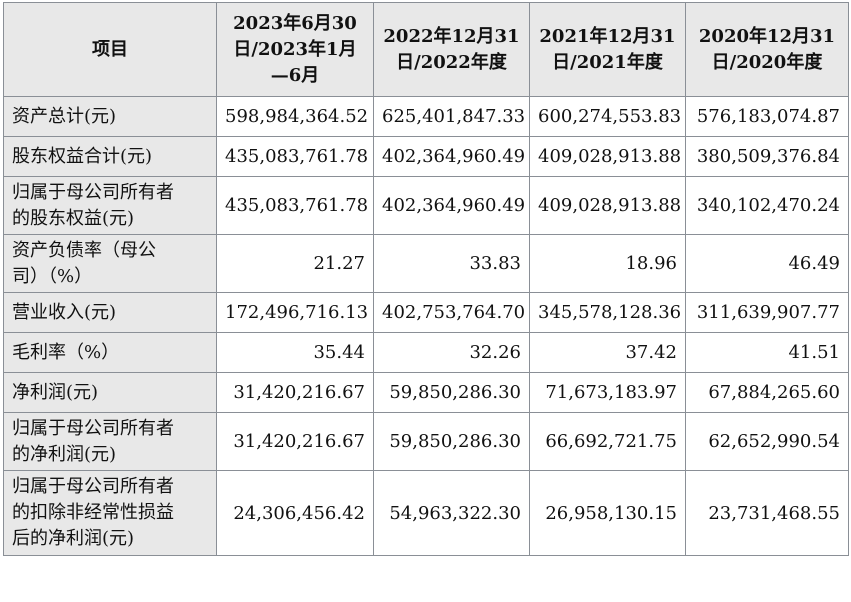 This screenshot has width=851, height=602. I want to click on row-label-line: 的净利润(元), so click(64, 454).